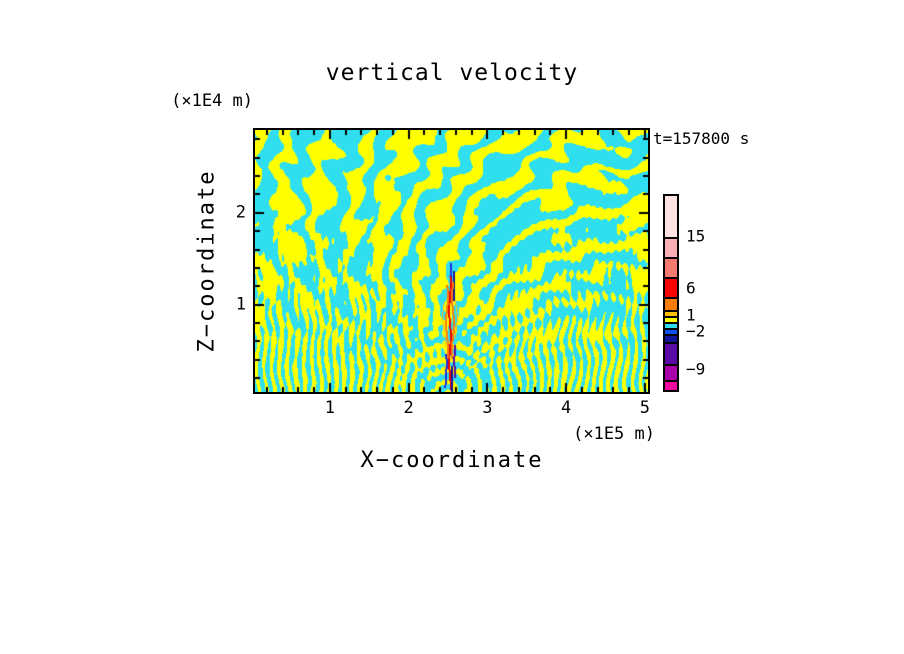  What do you see at coordinates (614, 434) in the screenshot?
I see `x-axis-unit-label: (×1E5 m)` at bounding box center [614, 434].